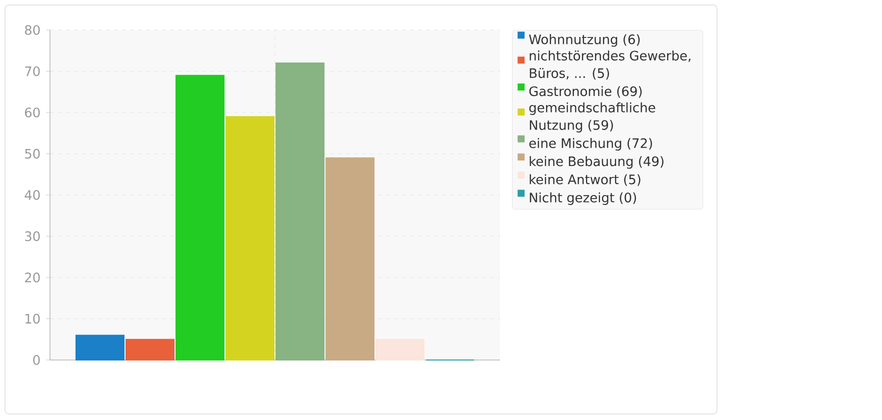 This screenshot has height=420, width=882. Describe the element at coordinates (610, 65) in the screenshot. I see `legend-label: nichtstörendes Gewerbe, Büros, ... (5)` at that location.